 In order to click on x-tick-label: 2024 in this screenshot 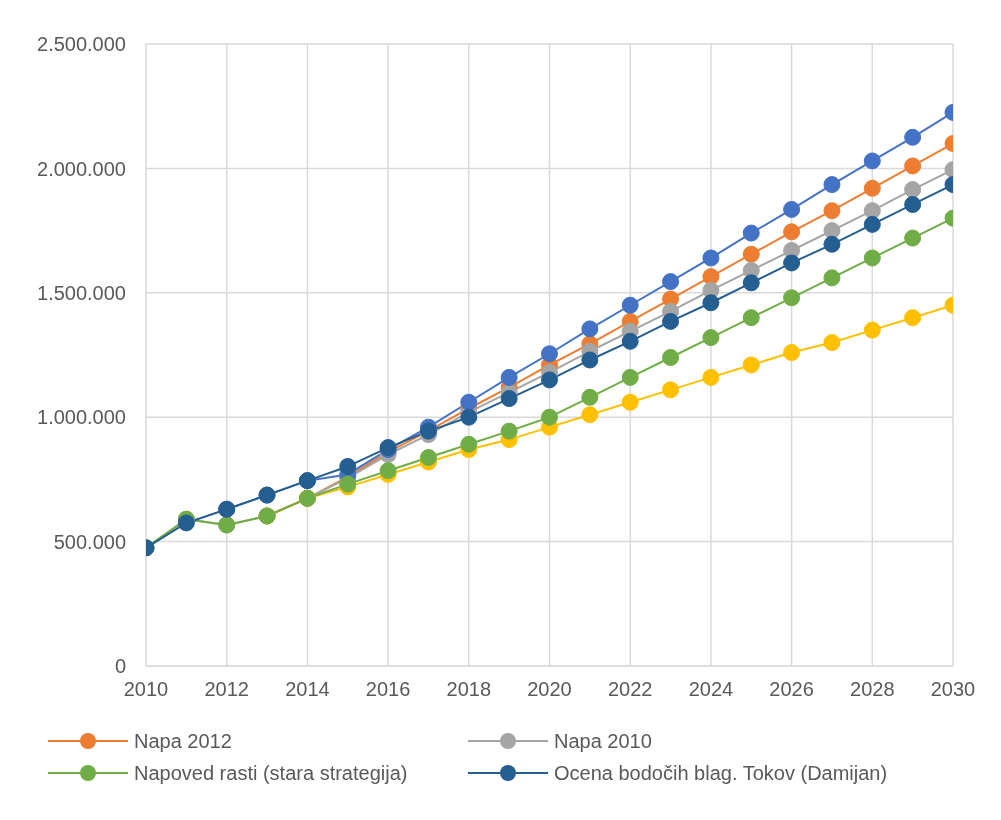, I will do `click(711, 689)`.